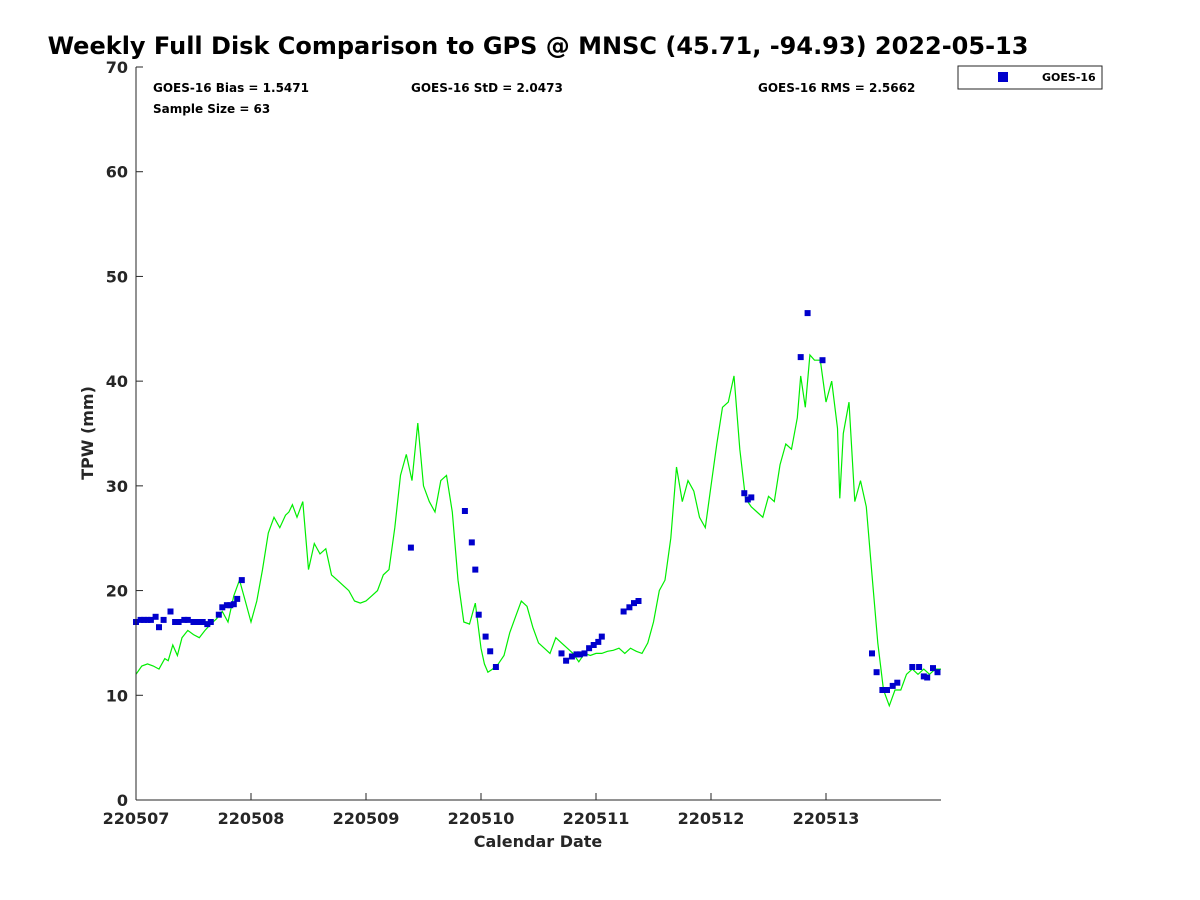 This screenshot has height=900, width=1200. Describe the element at coordinates (711, 818) in the screenshot. I see `x-tick-label: 220512` at that location.